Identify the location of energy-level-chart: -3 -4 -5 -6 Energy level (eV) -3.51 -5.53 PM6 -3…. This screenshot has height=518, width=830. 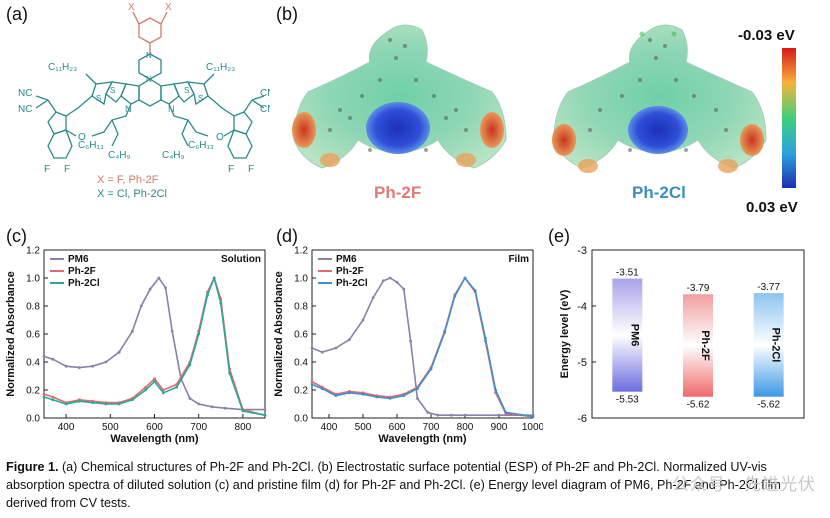
(682, 335).